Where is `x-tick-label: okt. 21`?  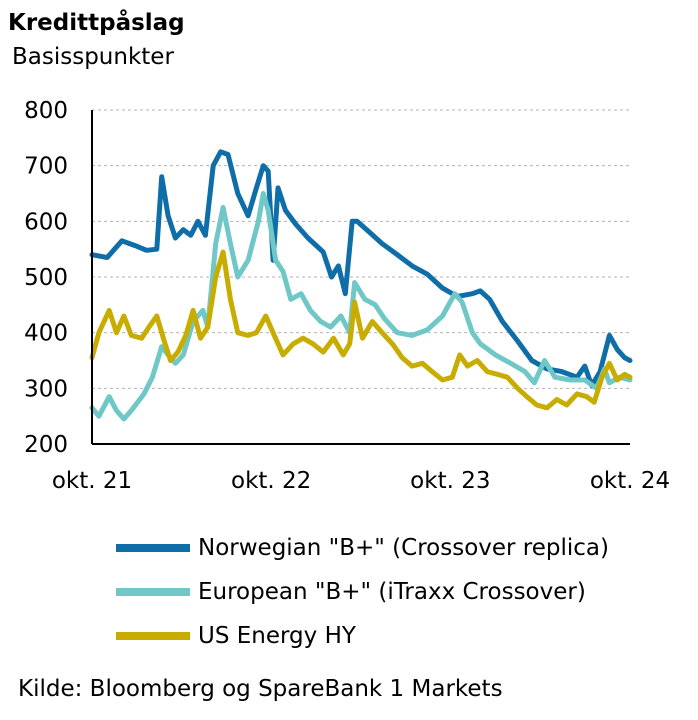
x-tick-label: okt. 21 is located at coordinates (92, 481).